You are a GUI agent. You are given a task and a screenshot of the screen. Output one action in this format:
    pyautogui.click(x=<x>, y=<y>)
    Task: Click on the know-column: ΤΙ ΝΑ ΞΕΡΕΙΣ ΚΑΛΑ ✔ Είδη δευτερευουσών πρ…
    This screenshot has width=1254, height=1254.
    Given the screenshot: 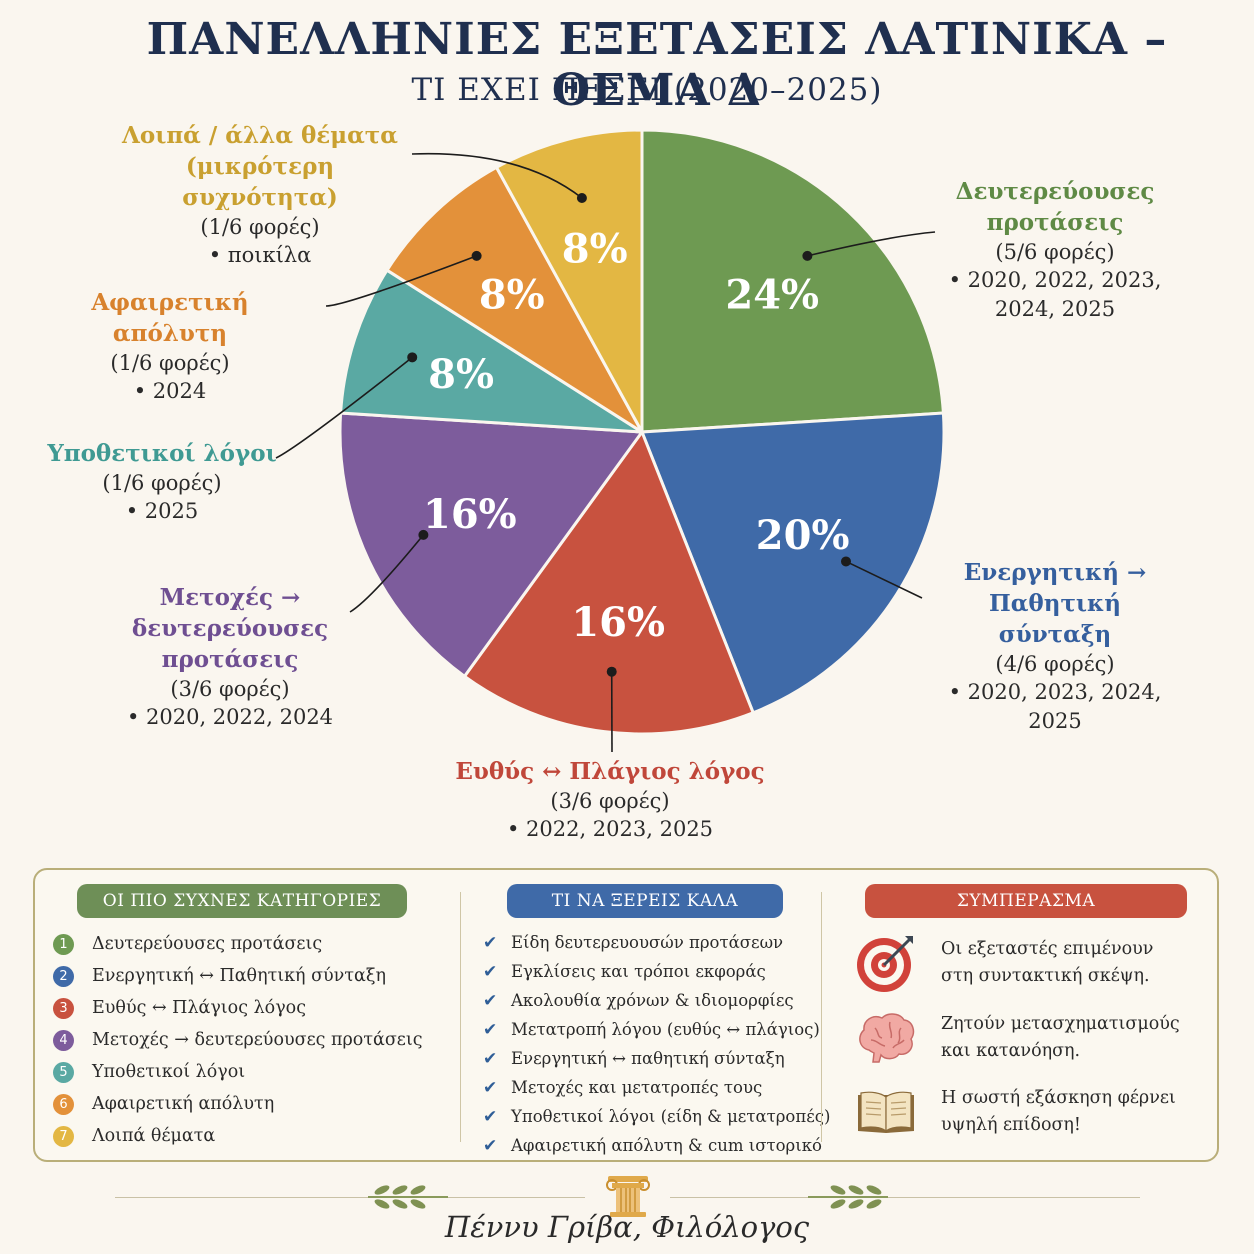 What is the action you would take?
    pyautogui.click(x=646, y=1015)
    